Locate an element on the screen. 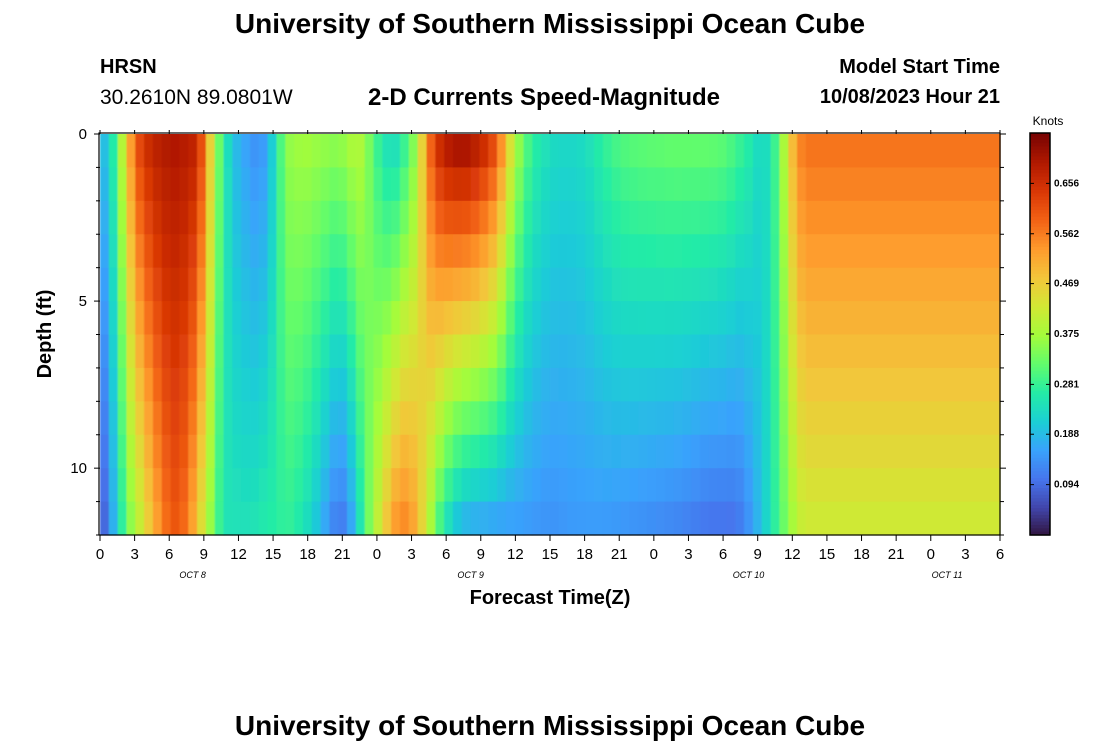  date-label: OCT 11 is located at coordinates (947, 575).